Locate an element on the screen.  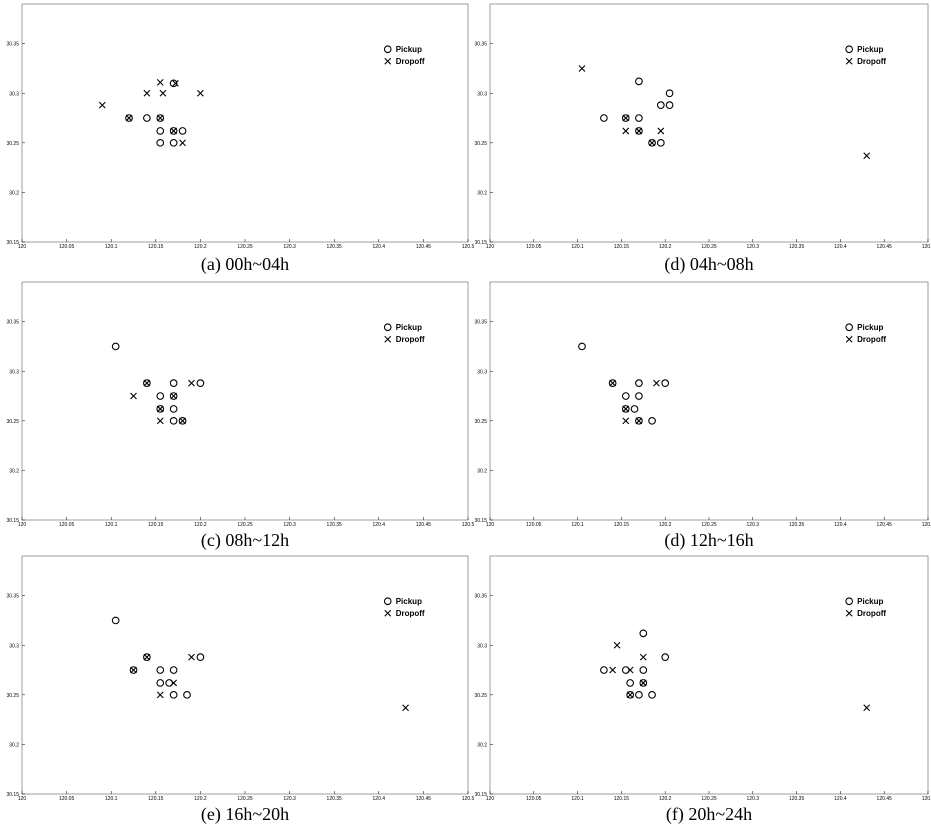
panel-caption: (c) 08h~12h is located at coordinates (245, 540).